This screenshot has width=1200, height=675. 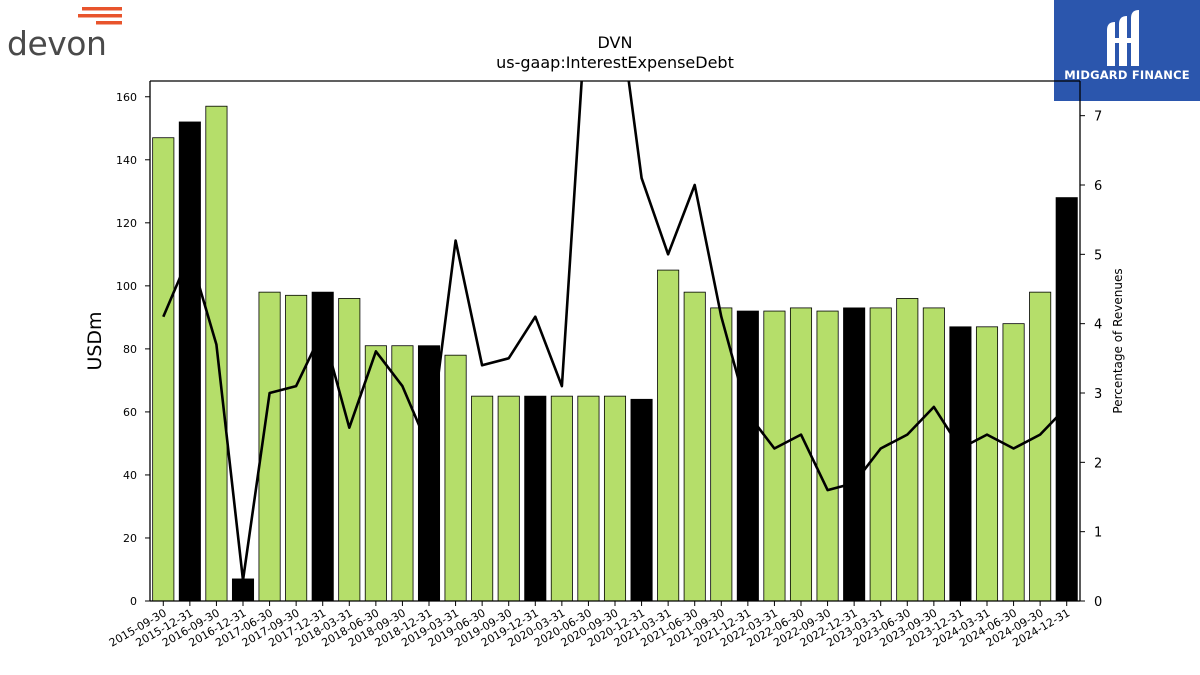 I want to click on devon-wordmark: devon, so click(x=57, y=43).